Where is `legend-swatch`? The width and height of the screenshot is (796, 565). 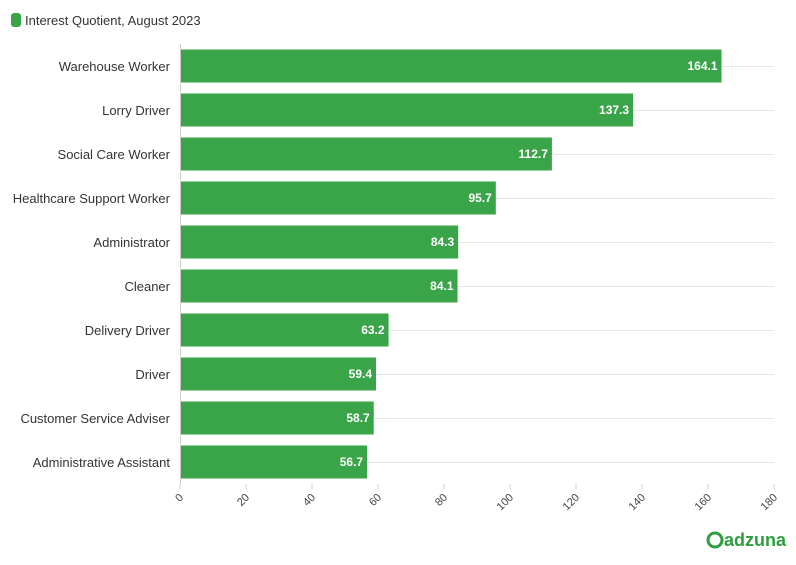
legend-swatch is located at coordinates (16, 20).